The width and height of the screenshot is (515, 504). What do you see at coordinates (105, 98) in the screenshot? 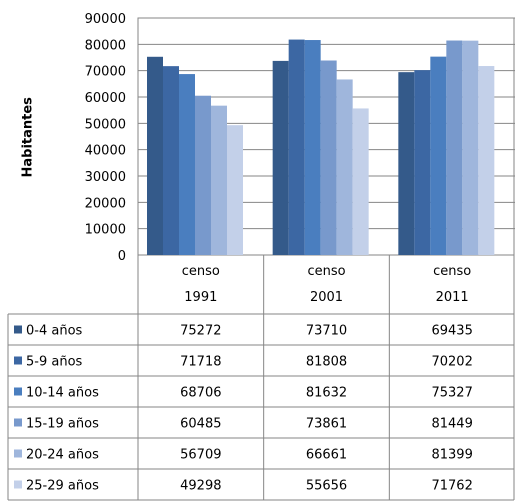
I see `y-tick-label: 60000` at bounding box center [105, 98].